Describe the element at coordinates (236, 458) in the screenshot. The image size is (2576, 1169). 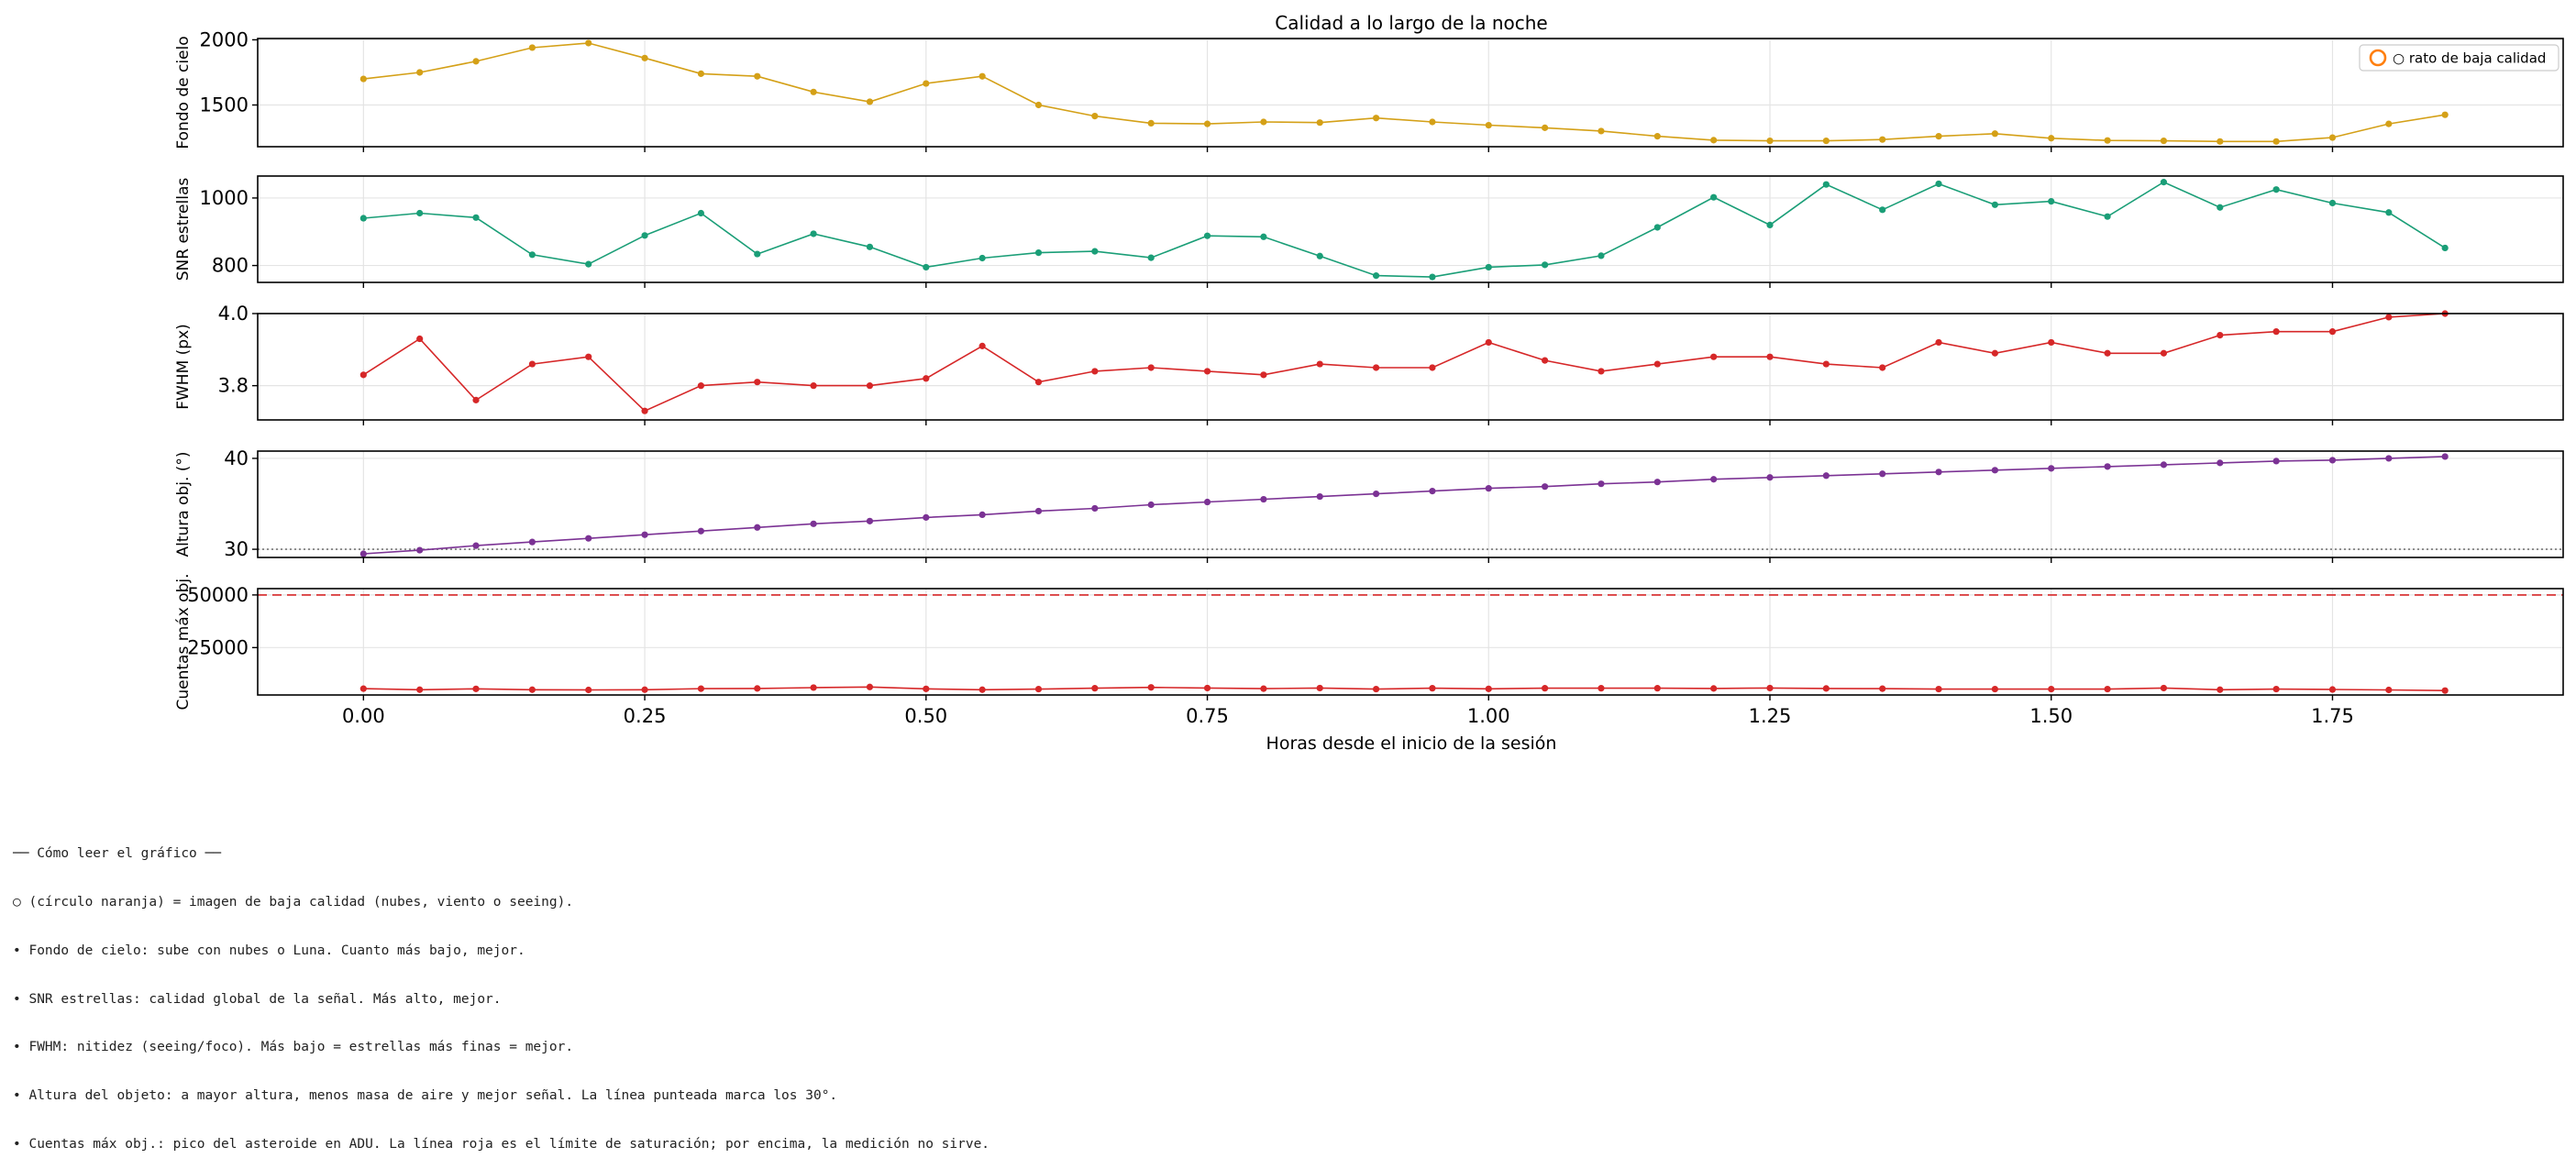
I see `y-tick-label: 40` at that location.